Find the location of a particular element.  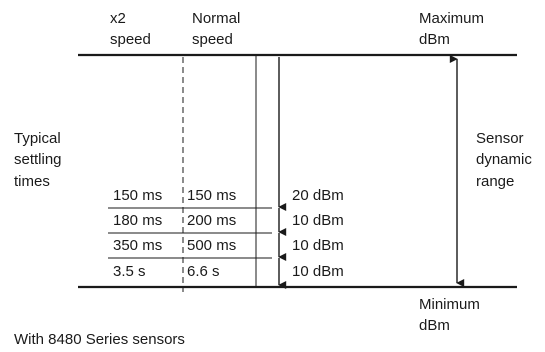

minimum-label-line1: Minimum is located at coordinates (449, 304).